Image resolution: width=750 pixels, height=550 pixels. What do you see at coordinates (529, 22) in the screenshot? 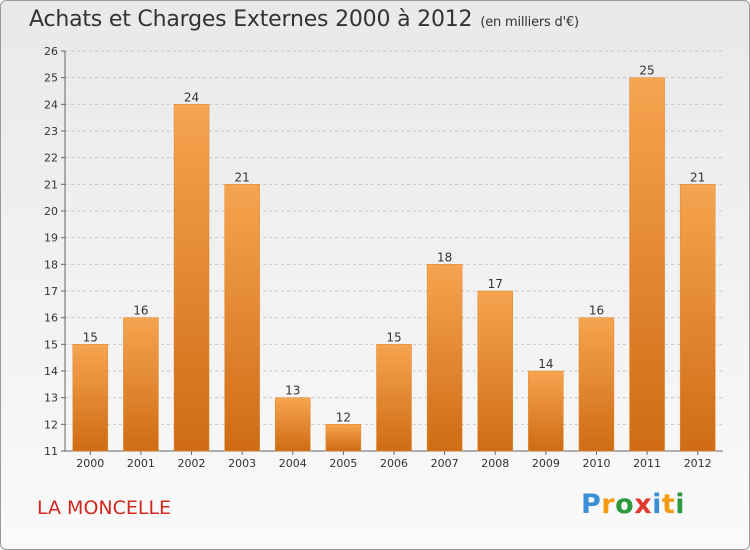
I see `chart-unit: (en milliers d'€)` at bounding box center [529, 22].